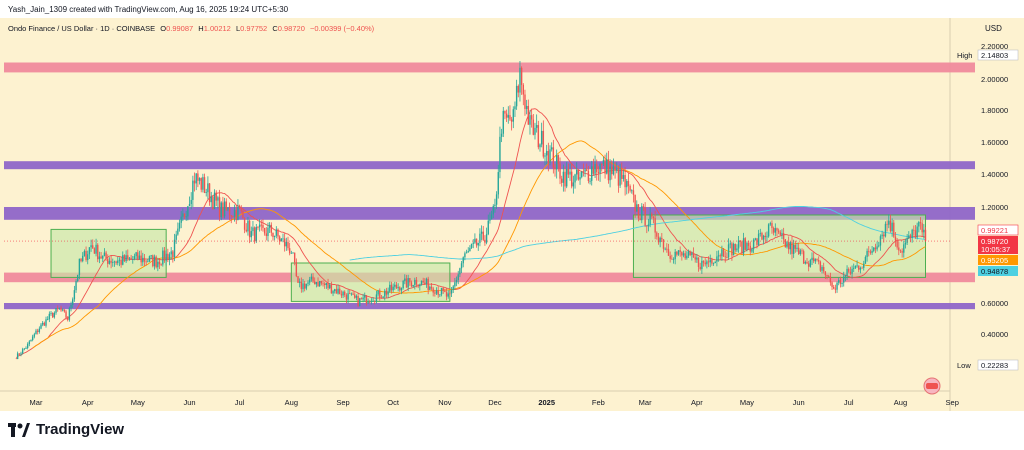  I want to click on tradingview-logo: TradingView, so click(66, 429).